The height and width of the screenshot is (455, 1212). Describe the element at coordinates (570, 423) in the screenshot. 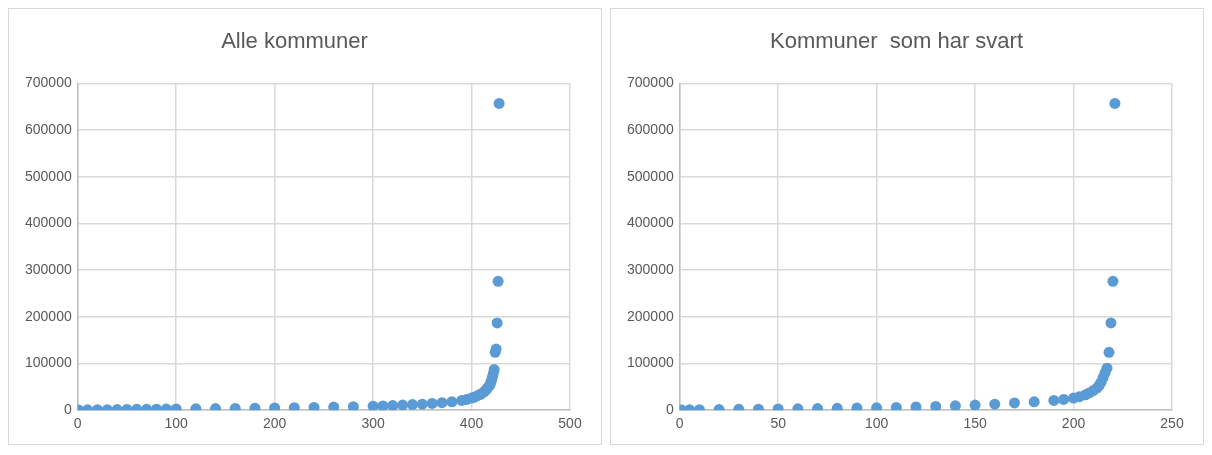

I see `x-tick-label: 500` at that location.